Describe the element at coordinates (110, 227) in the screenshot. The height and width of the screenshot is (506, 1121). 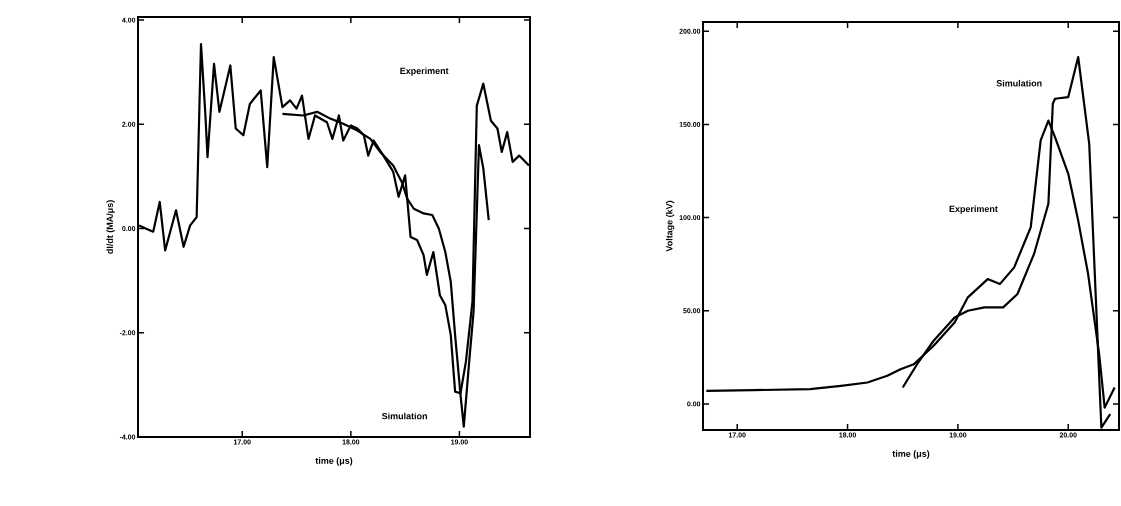
I see `y-axis-title: dI/dt (MA/μs)` at that location.